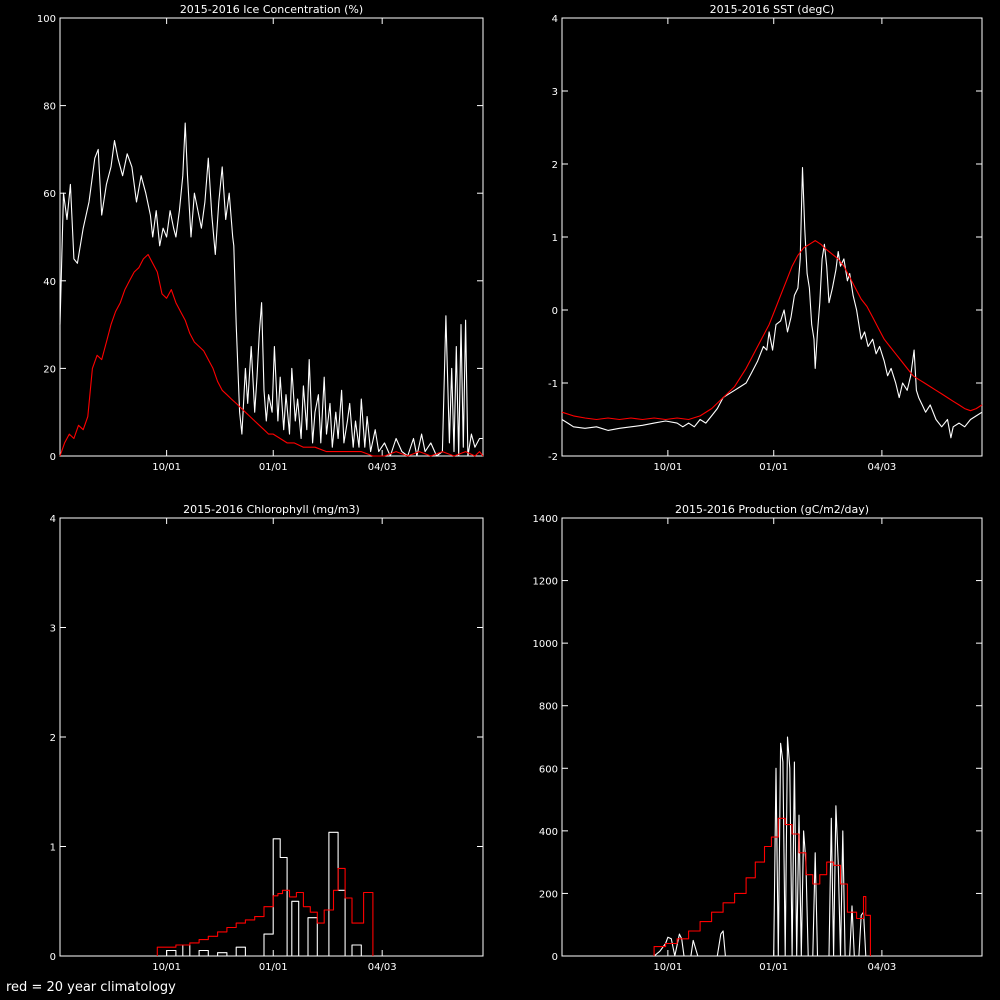  What do you see at coordinates (548, 832) in the screenshot?
I see `y-tick-label: 400` at bounding box center [548, 832].